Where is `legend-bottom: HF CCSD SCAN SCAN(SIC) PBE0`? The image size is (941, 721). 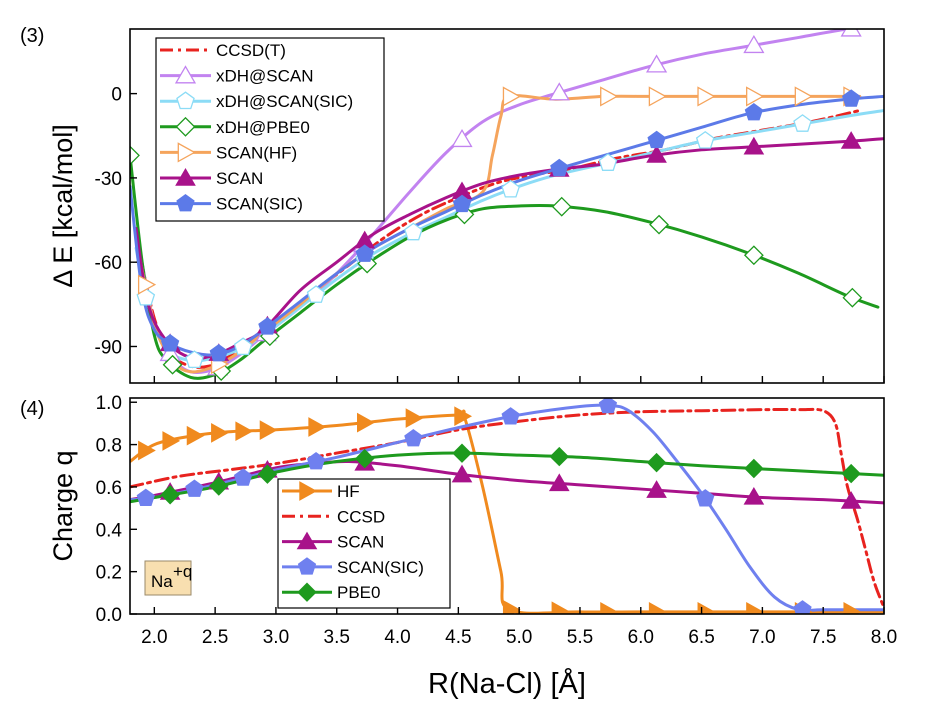
legend-bottom: HF CCSD SCAN SCAN(SIC) PBE0 is located at coordinates (364, 543).